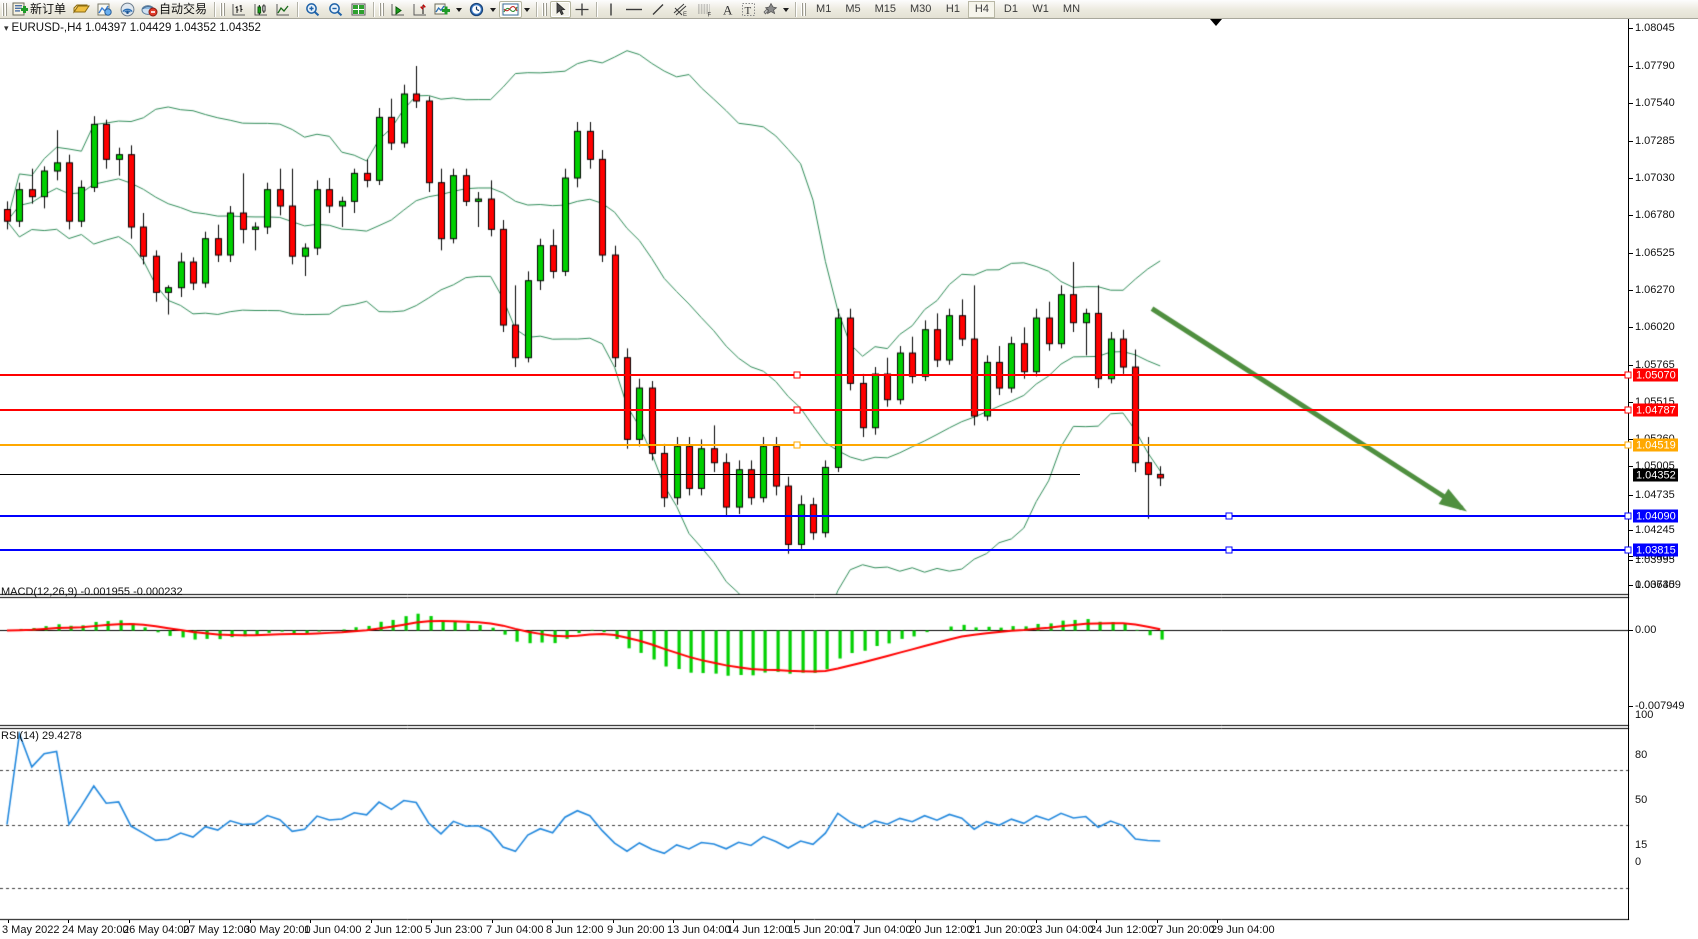  Describe the element at coordinates (459, 9) in the screenshot. I see `chevron-down-icon-indicator` at that location.